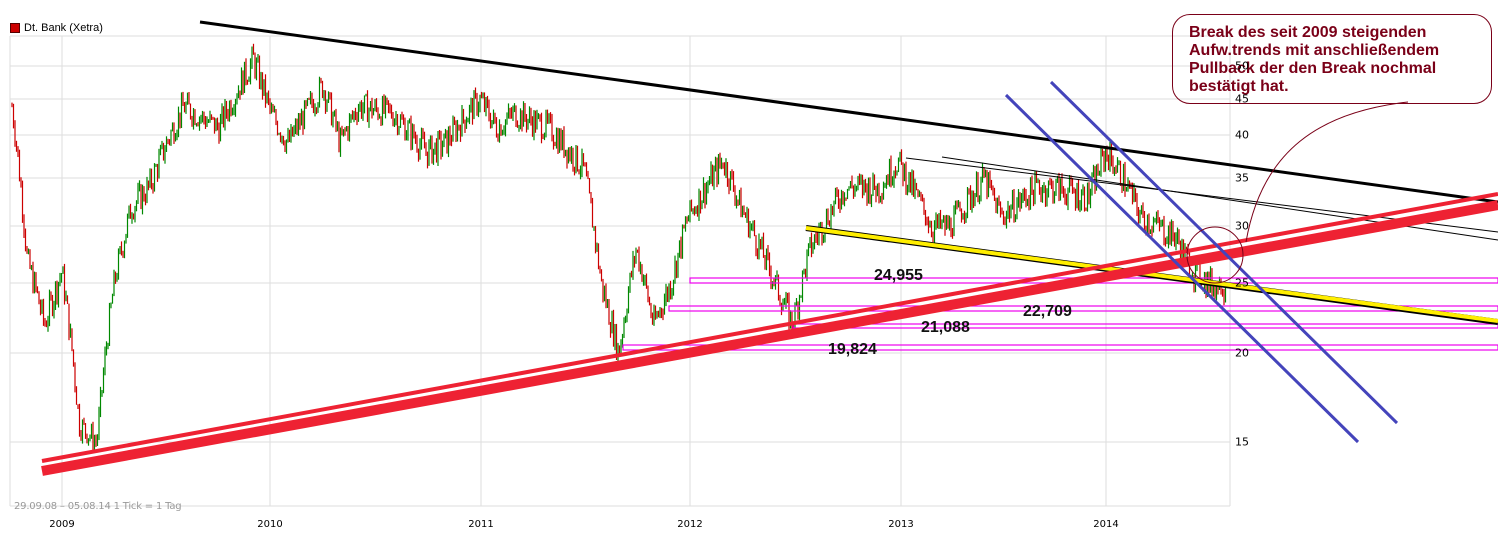 Image resolution: width=1498 pixels, height=546 pixels. I want to click on chart-legend: Dt. Bank (Xetra), so click(56, 28).